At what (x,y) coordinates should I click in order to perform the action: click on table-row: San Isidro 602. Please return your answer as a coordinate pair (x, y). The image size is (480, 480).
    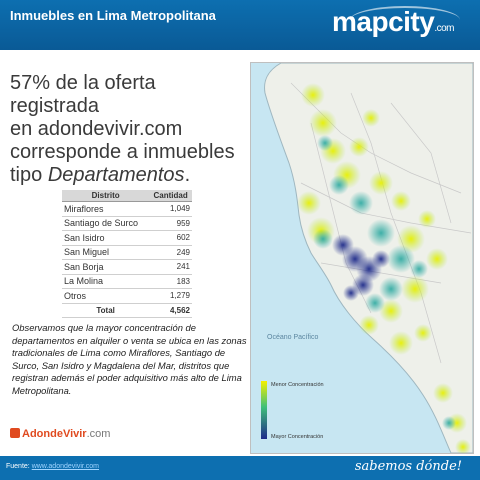
    Looking at the image, I should click on (127, 238).